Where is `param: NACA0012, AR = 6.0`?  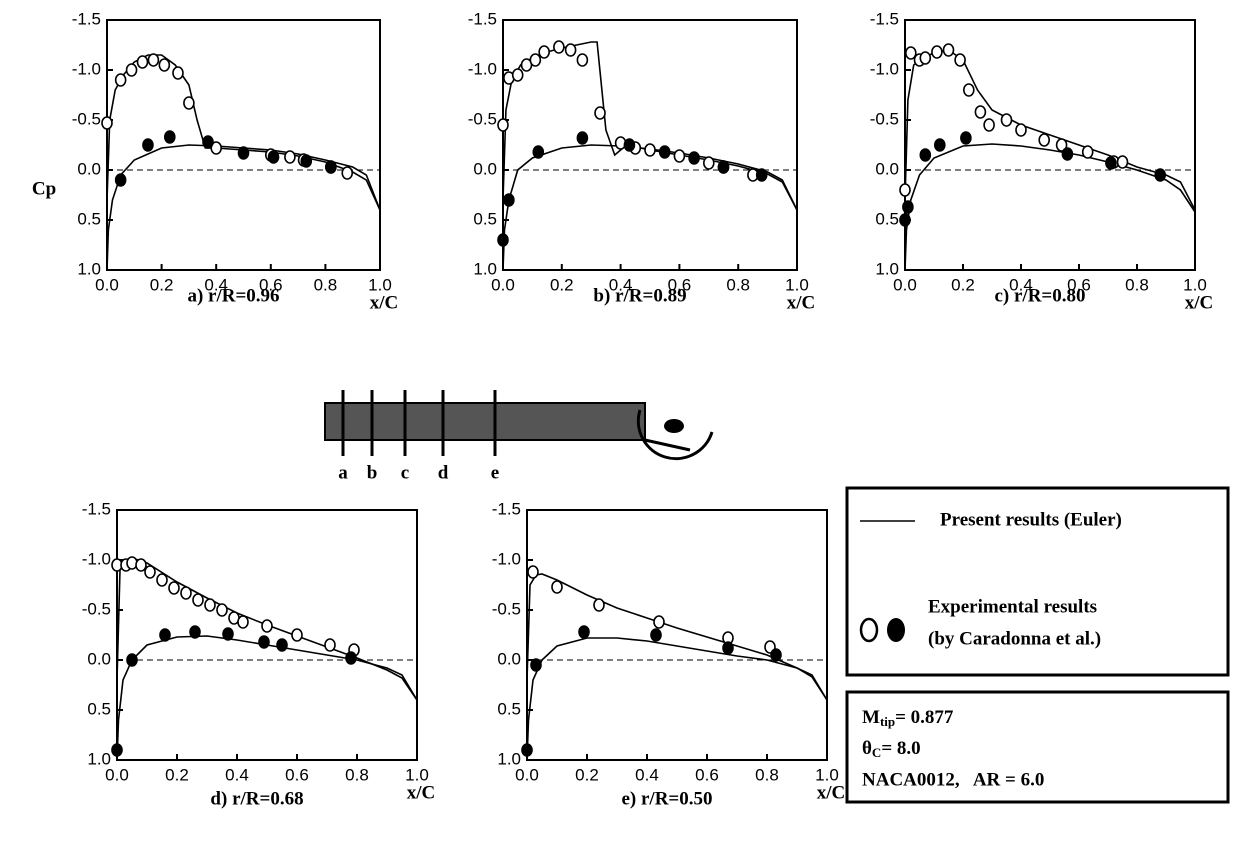
param: NACA0012, AR = 6.0 is located at coordinates (953, 779).